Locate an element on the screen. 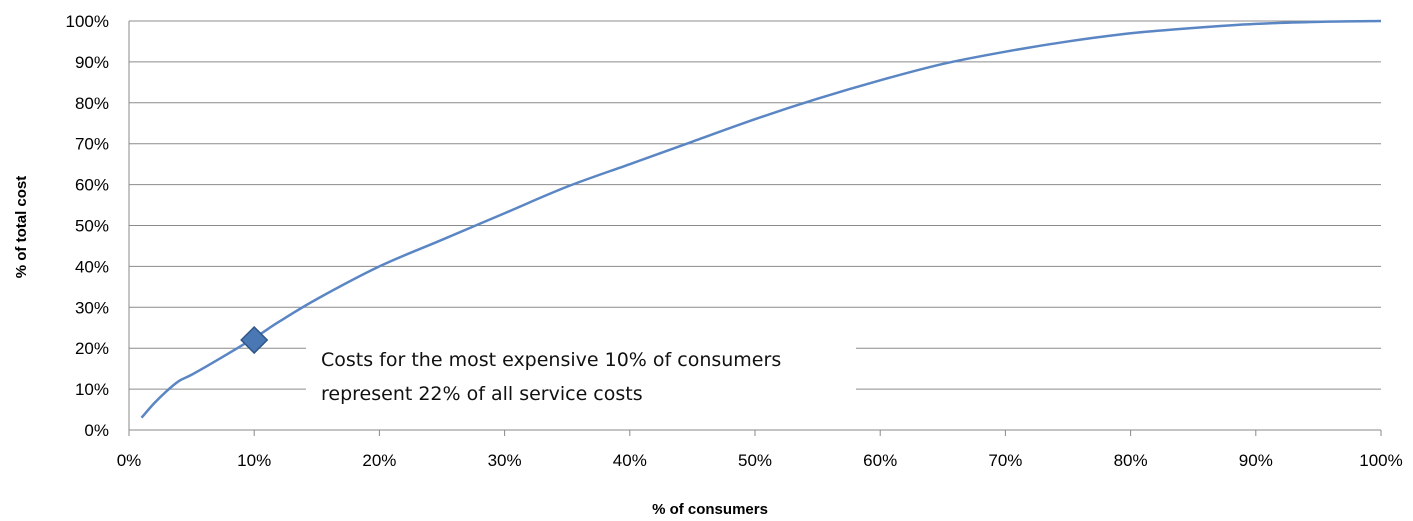 The height and width of the screenshot is (521, 1413). x-tick-label-9: 90% is located at coordinates (1256, 460).